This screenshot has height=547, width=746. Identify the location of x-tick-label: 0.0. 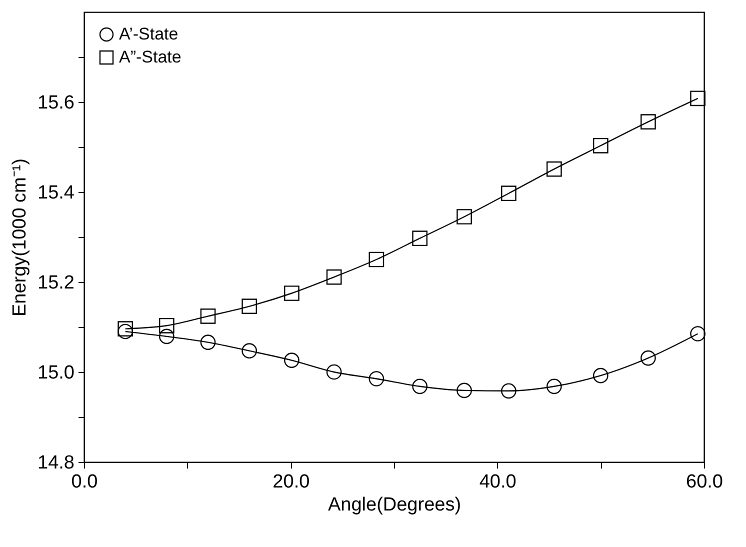
(84, 482).